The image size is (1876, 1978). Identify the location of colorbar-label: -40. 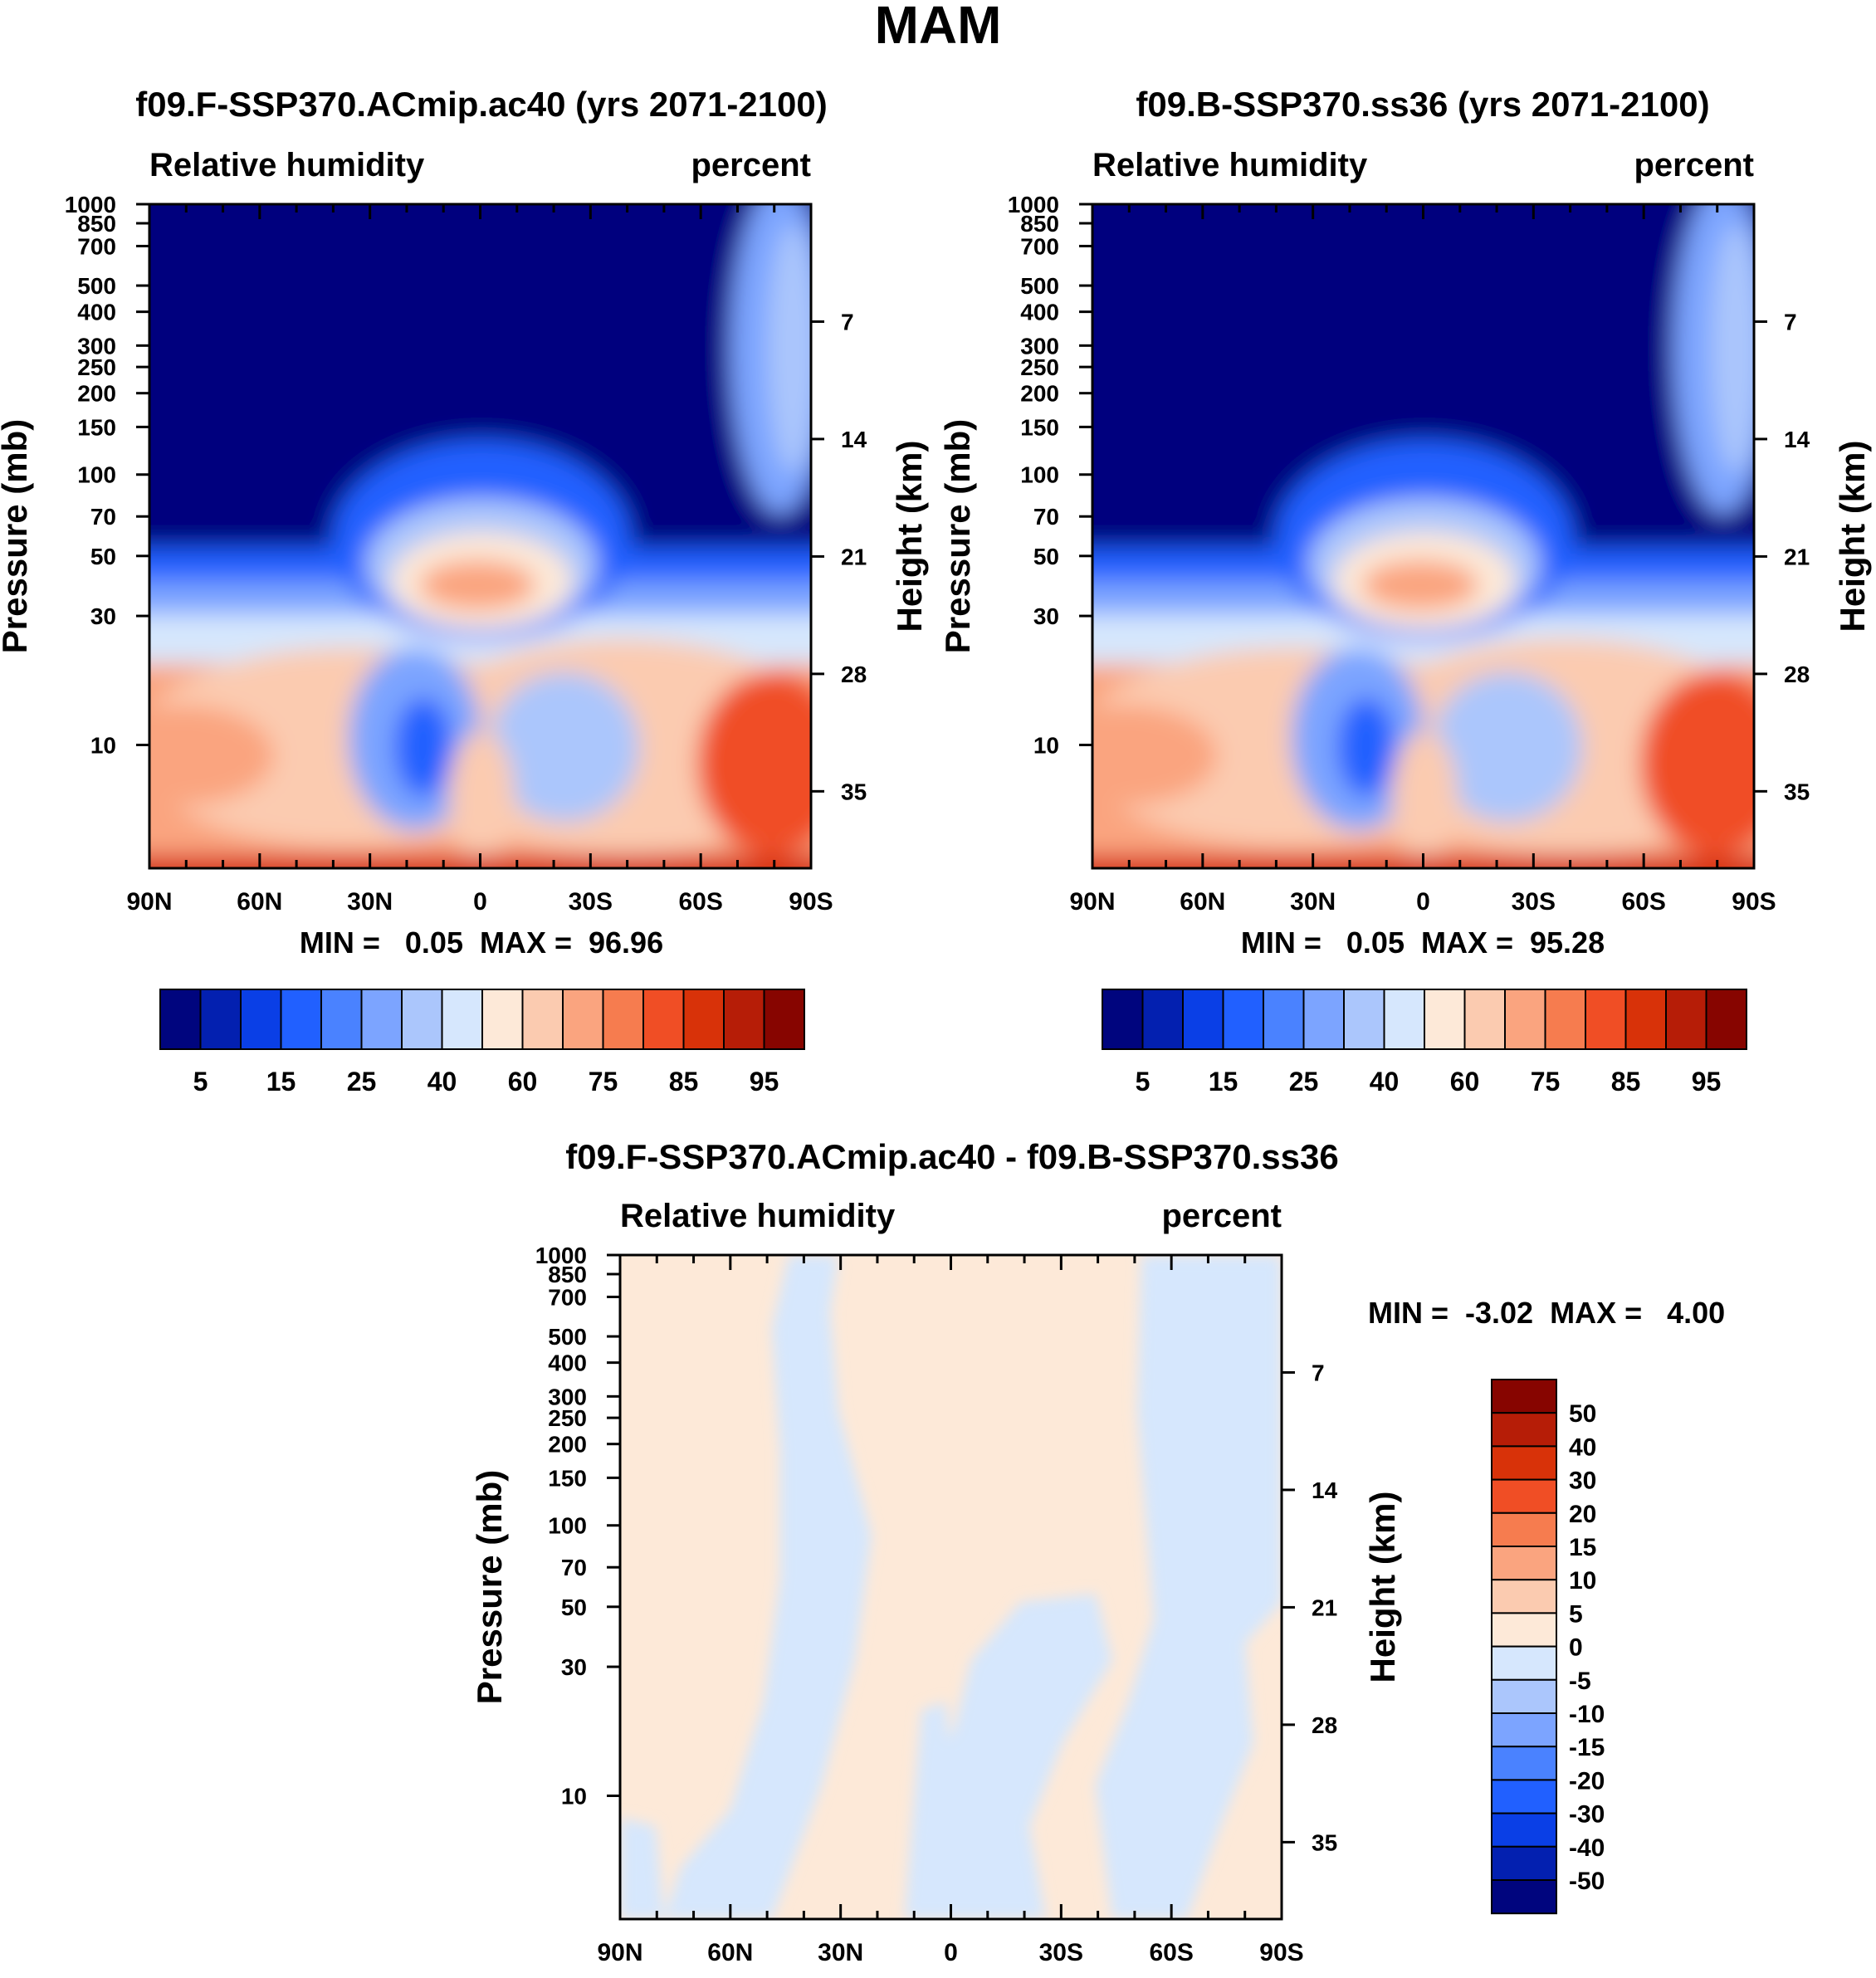
(1587, 1848).